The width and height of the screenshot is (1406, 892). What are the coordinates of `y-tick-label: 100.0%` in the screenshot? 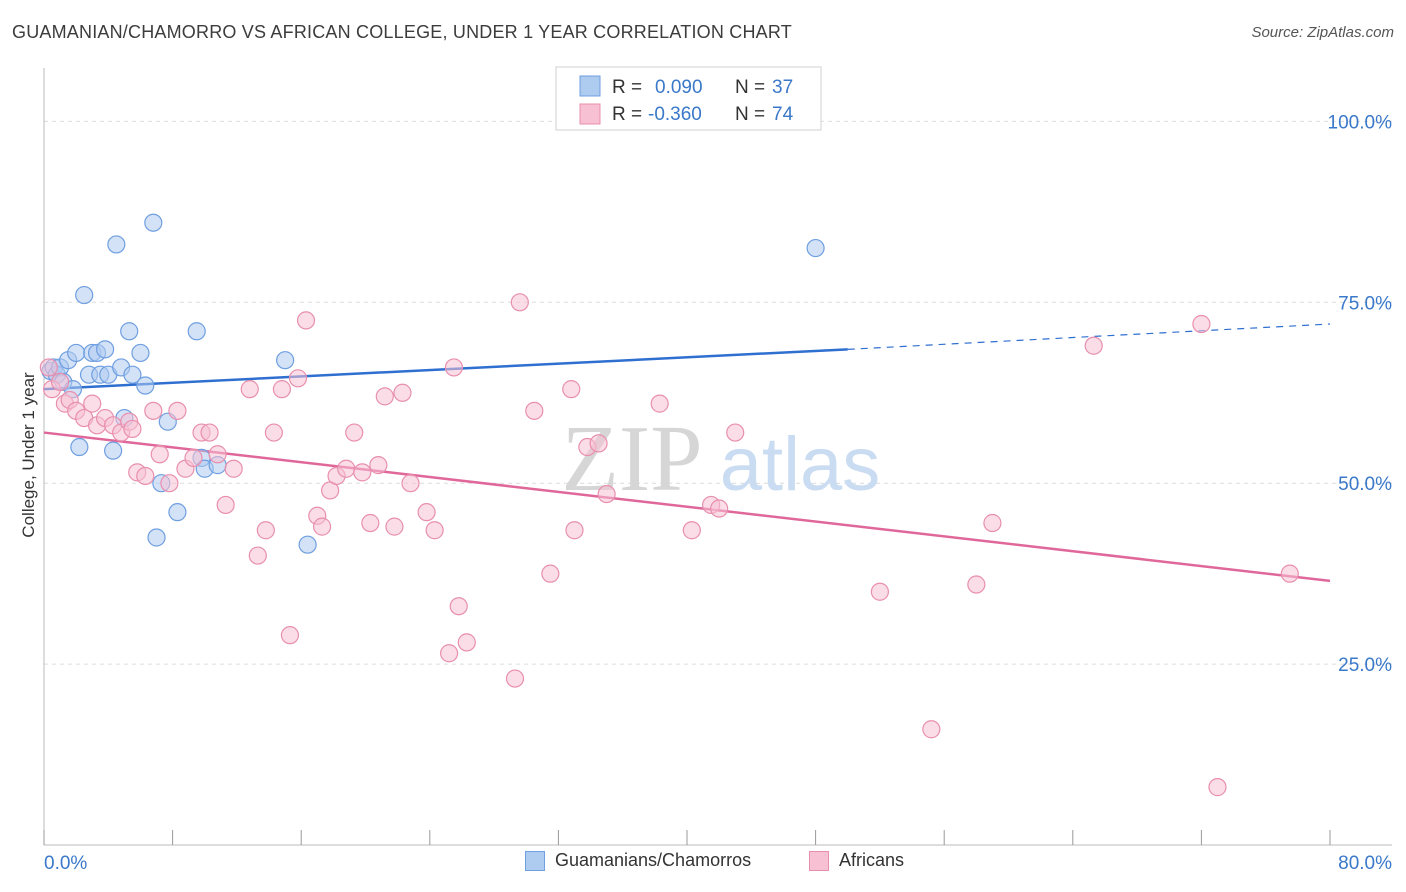 It's located at (1360, 122).